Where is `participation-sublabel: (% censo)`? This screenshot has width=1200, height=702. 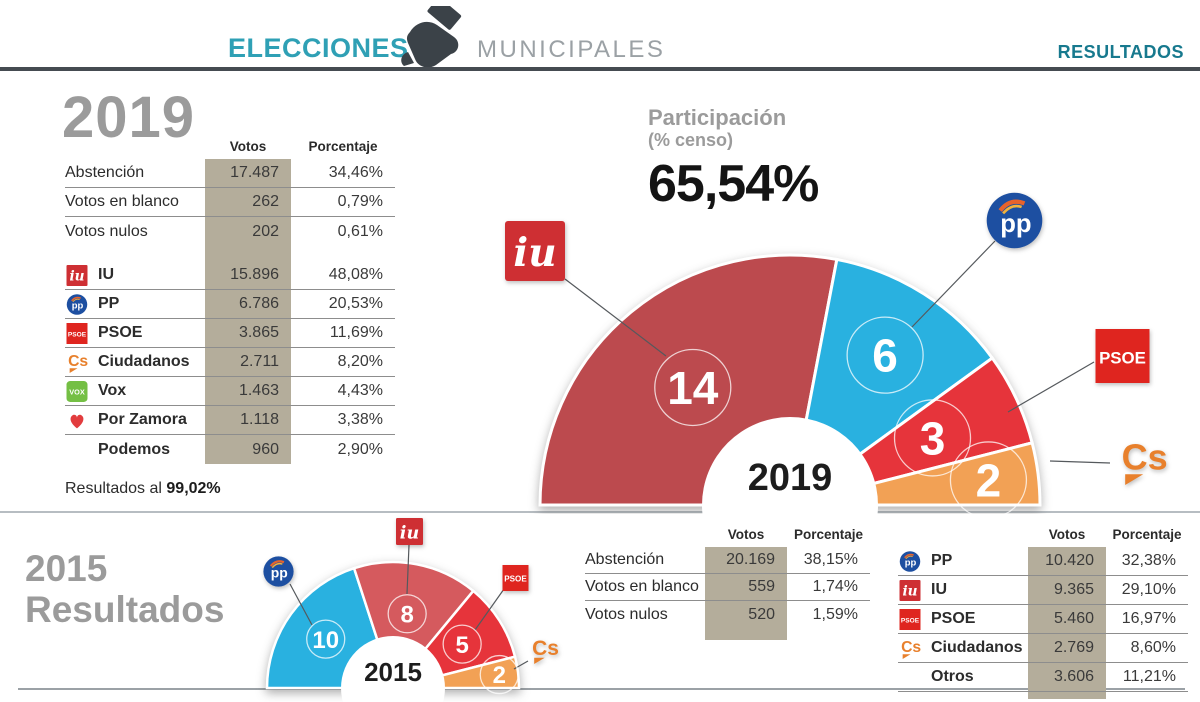
participation-sublabel: (% censo) is located at coordinates (691, 140).